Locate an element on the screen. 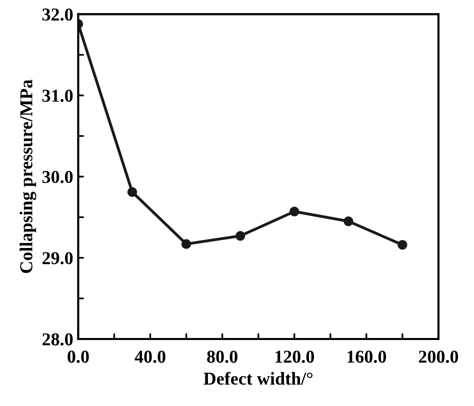 The height and width of the screenshot is (406, 474). y-tick-label: 30.0 is located at coordinates (57, 177).